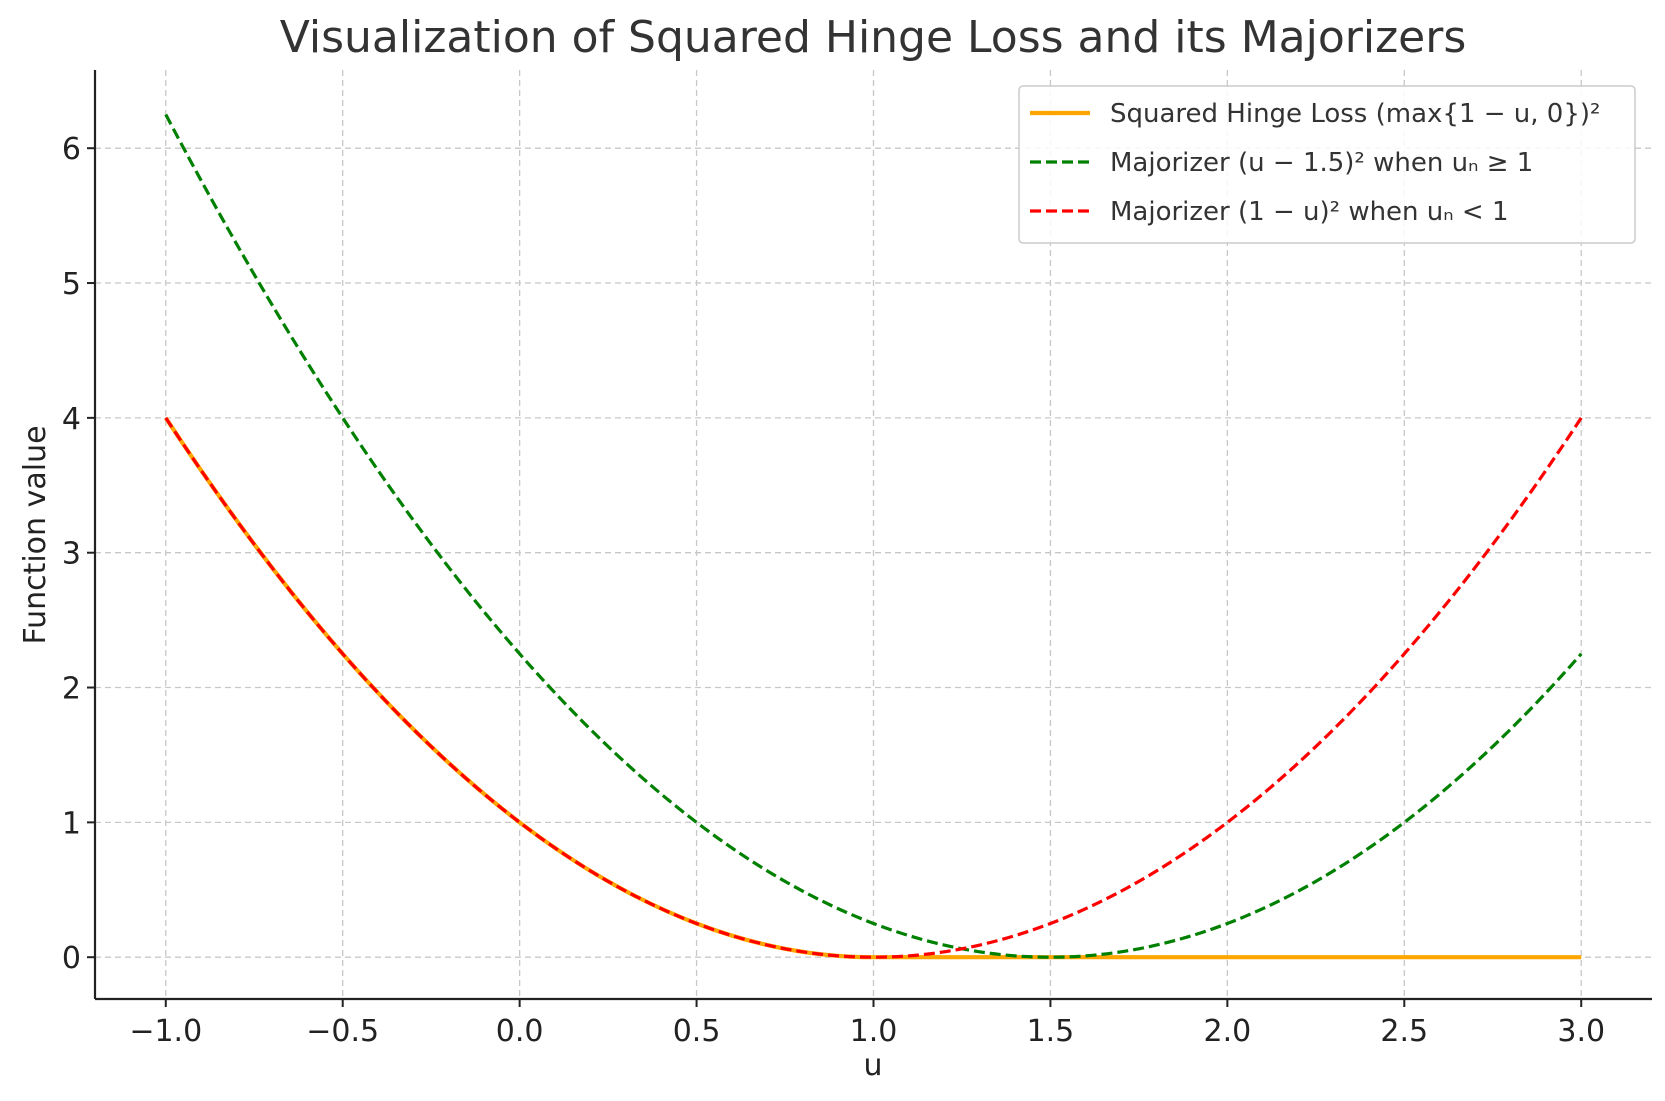  I want to click on x-tick-label: 3.0, so click(1581, 1031).